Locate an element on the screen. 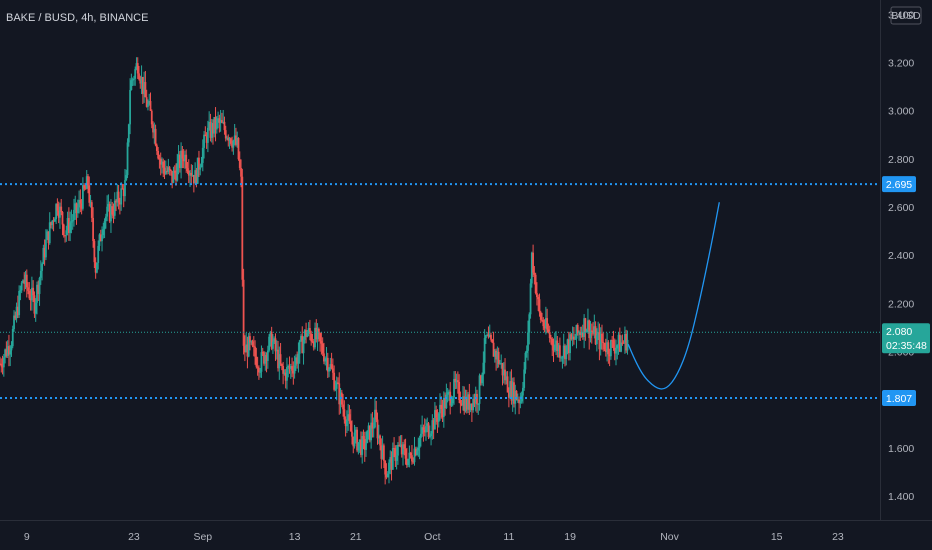  projection-path is located at coordinates (673, 296).